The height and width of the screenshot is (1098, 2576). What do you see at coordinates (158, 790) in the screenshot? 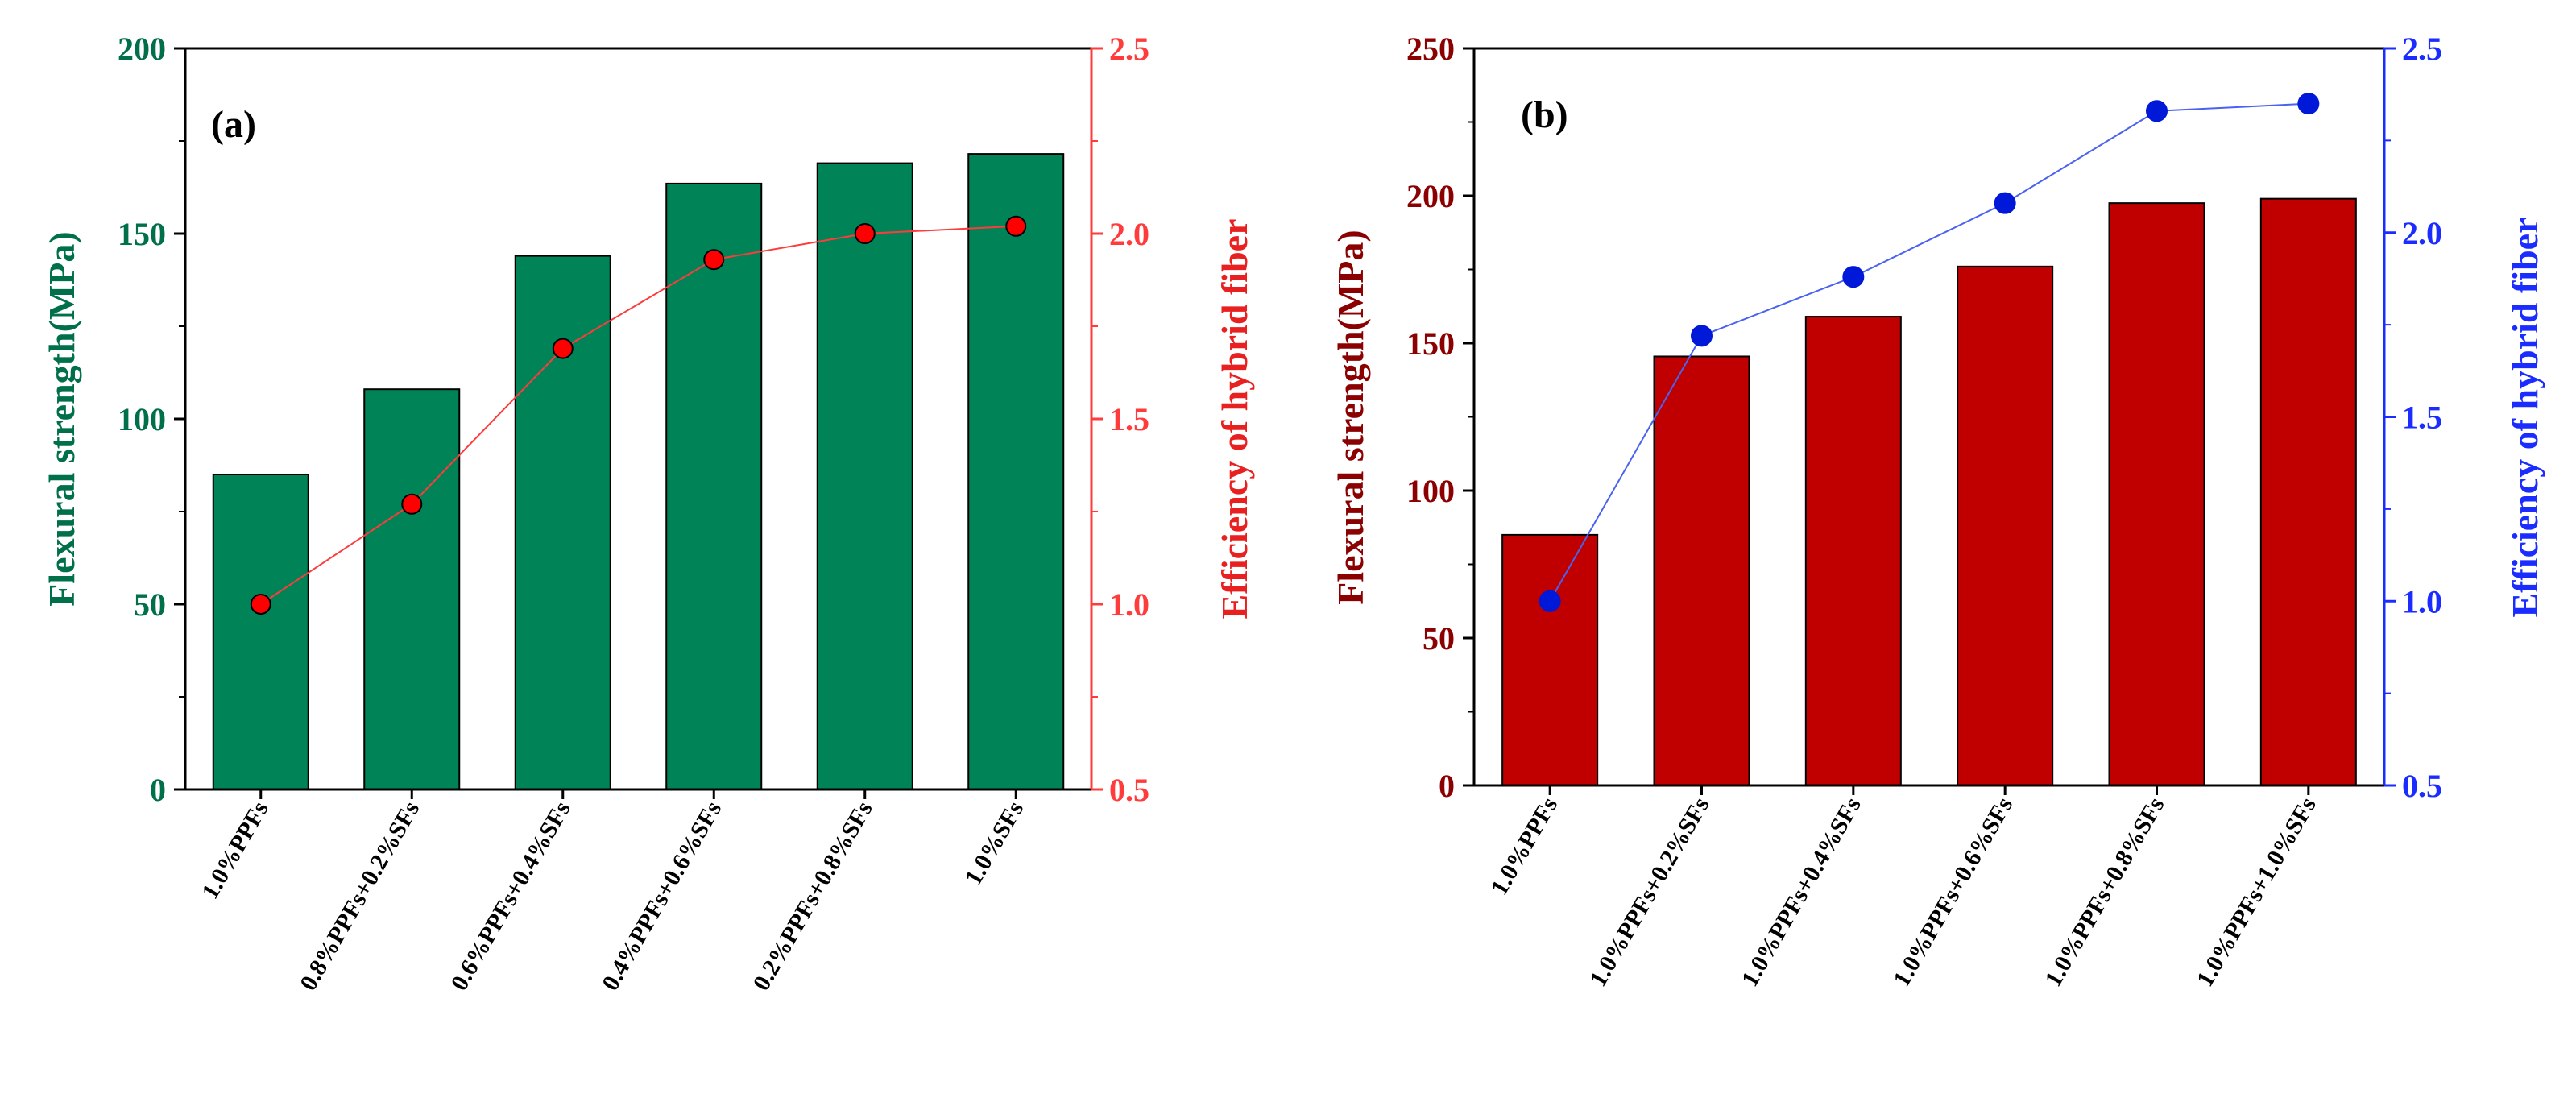
I see `panel-a-left-tick-label-0: 0` at bounding box center [158, 790].